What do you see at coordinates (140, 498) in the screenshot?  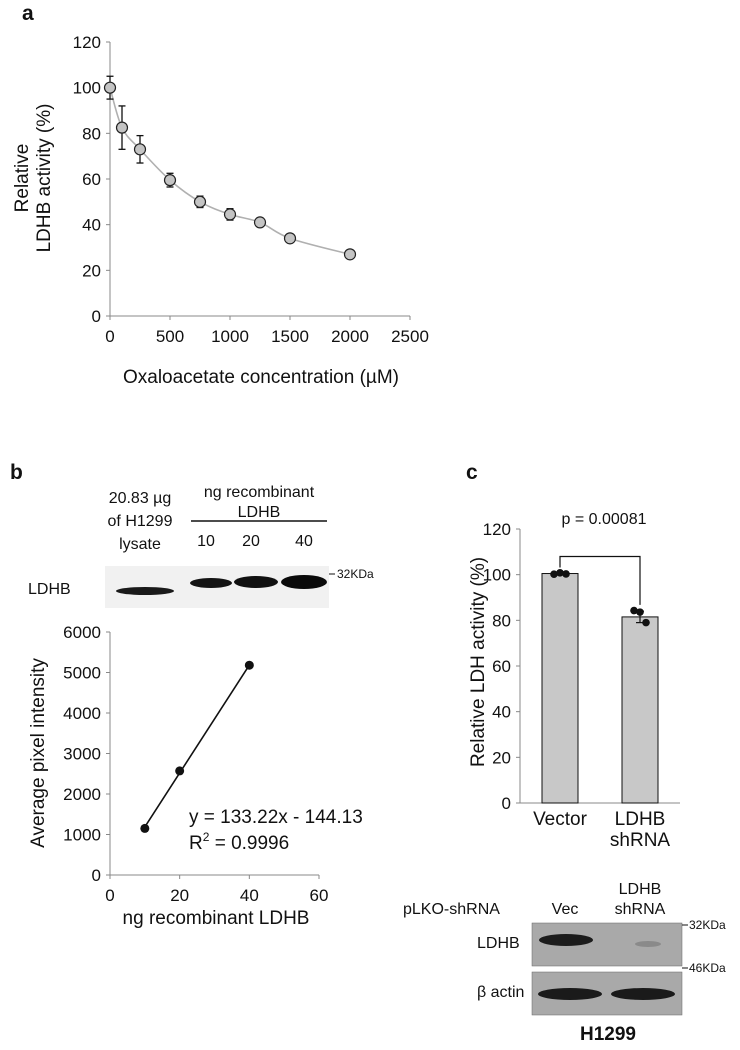 I see `blot-b-lysate-line1: 20.83 µg` at bounding box center [140, 498].